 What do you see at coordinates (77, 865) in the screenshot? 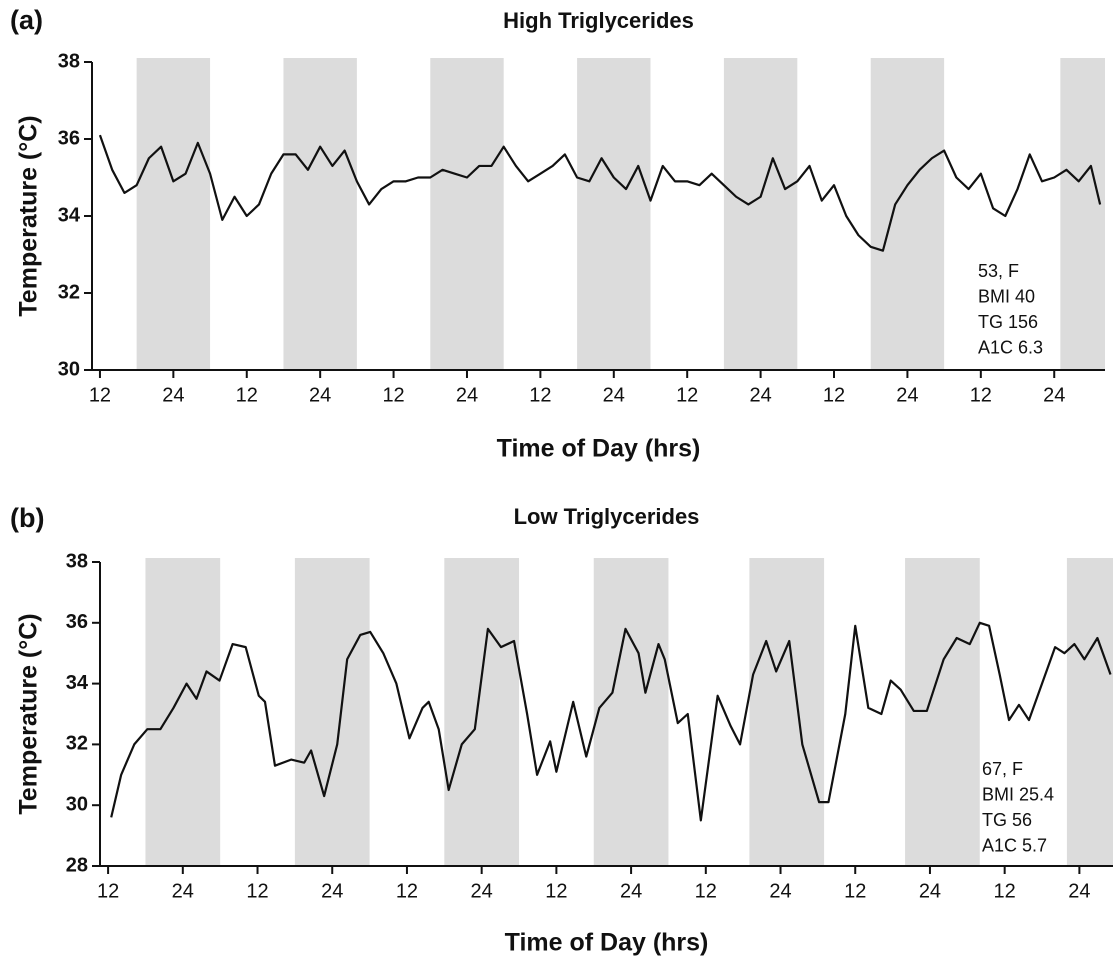
I see `y-tick-label: 28` at bounding box center [77, 865].